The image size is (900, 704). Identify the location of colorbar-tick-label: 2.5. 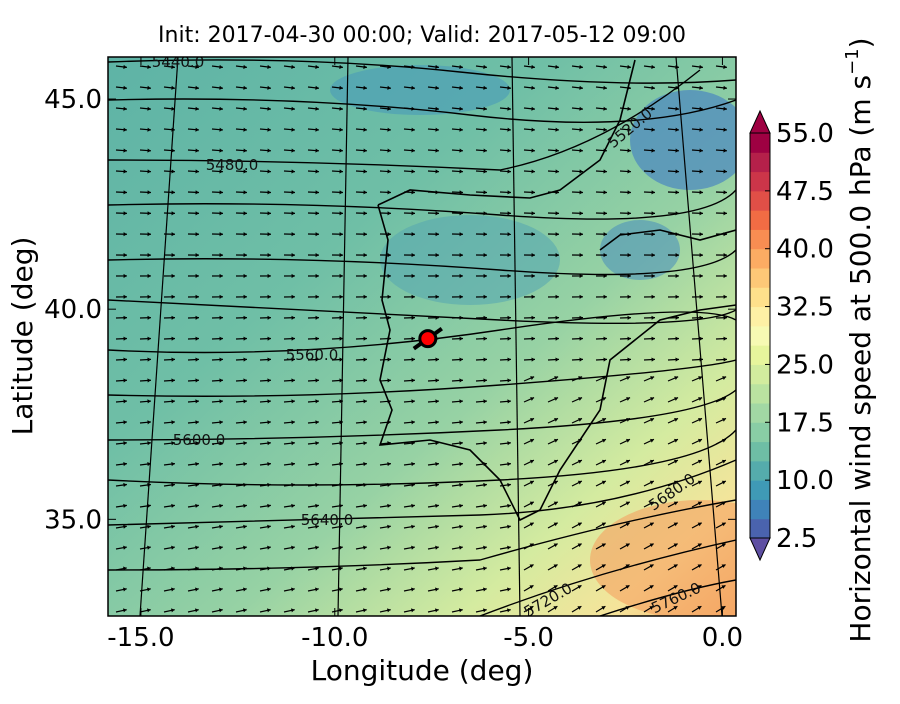
(796, 539).